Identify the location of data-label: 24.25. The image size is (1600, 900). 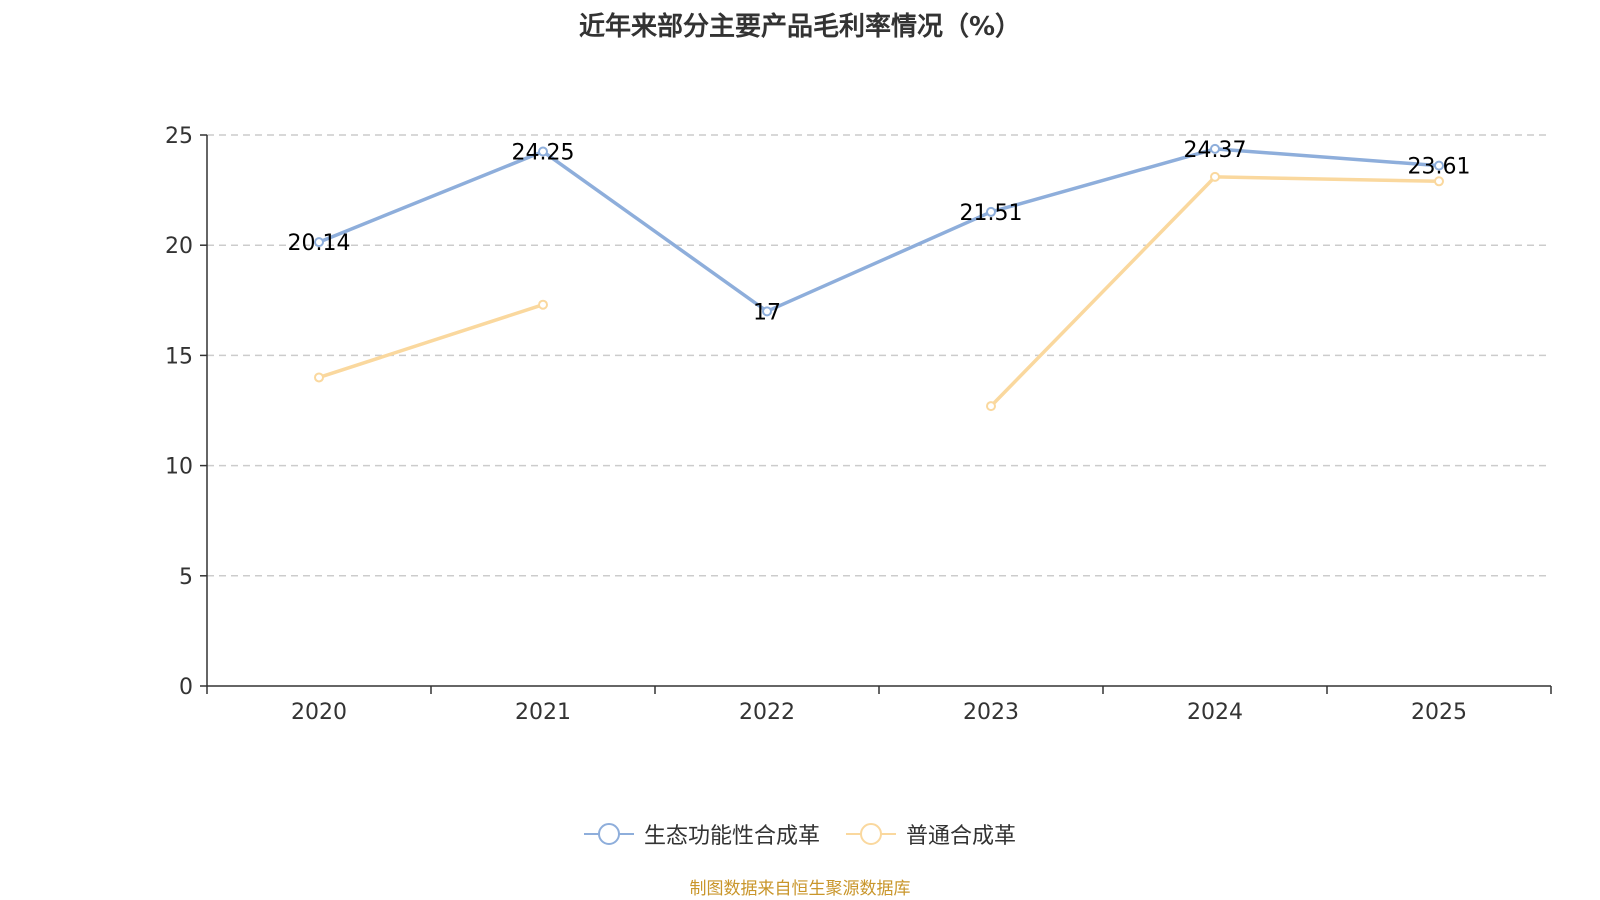
(543, 153).